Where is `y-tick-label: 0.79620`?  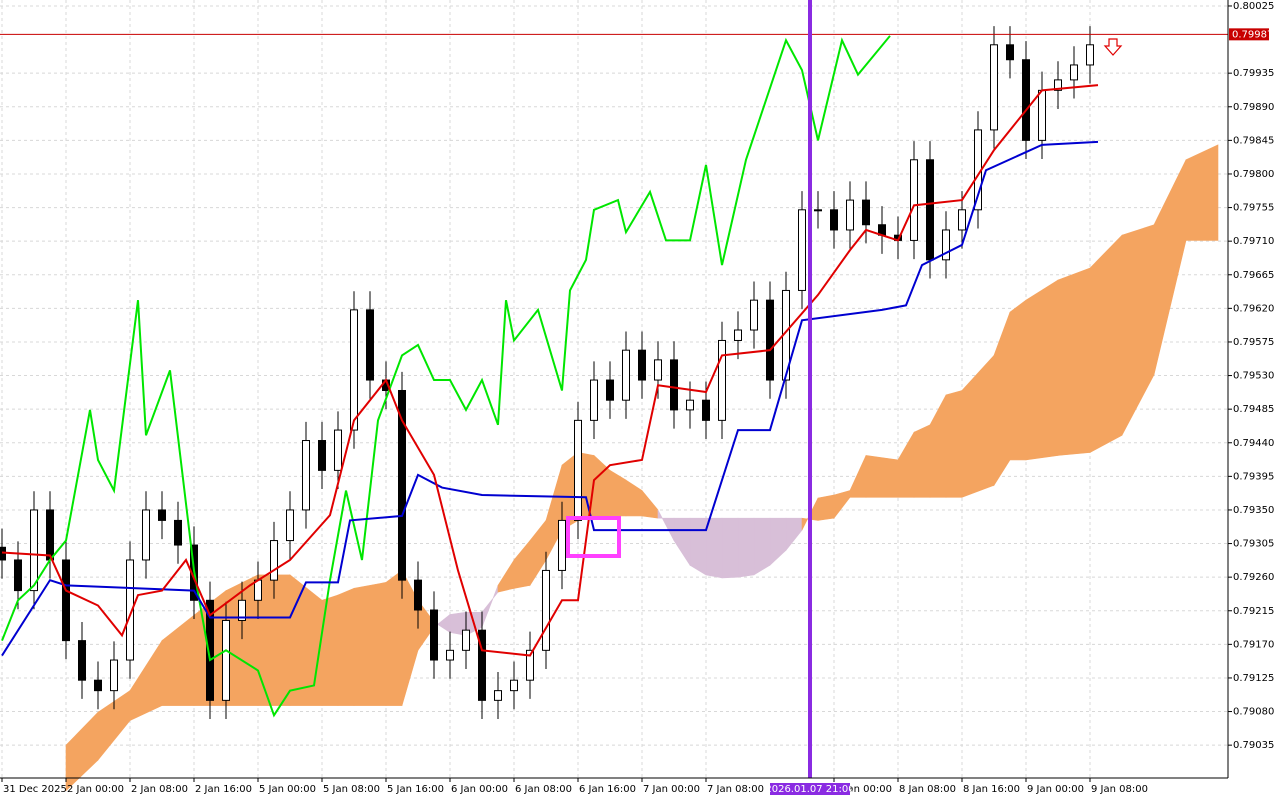 y-tick-label: 0.79620 is located at coordinates (1253, 308).